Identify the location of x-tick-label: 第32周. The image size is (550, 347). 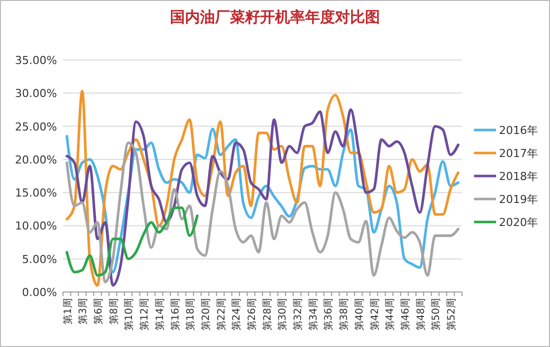
(298, 314).